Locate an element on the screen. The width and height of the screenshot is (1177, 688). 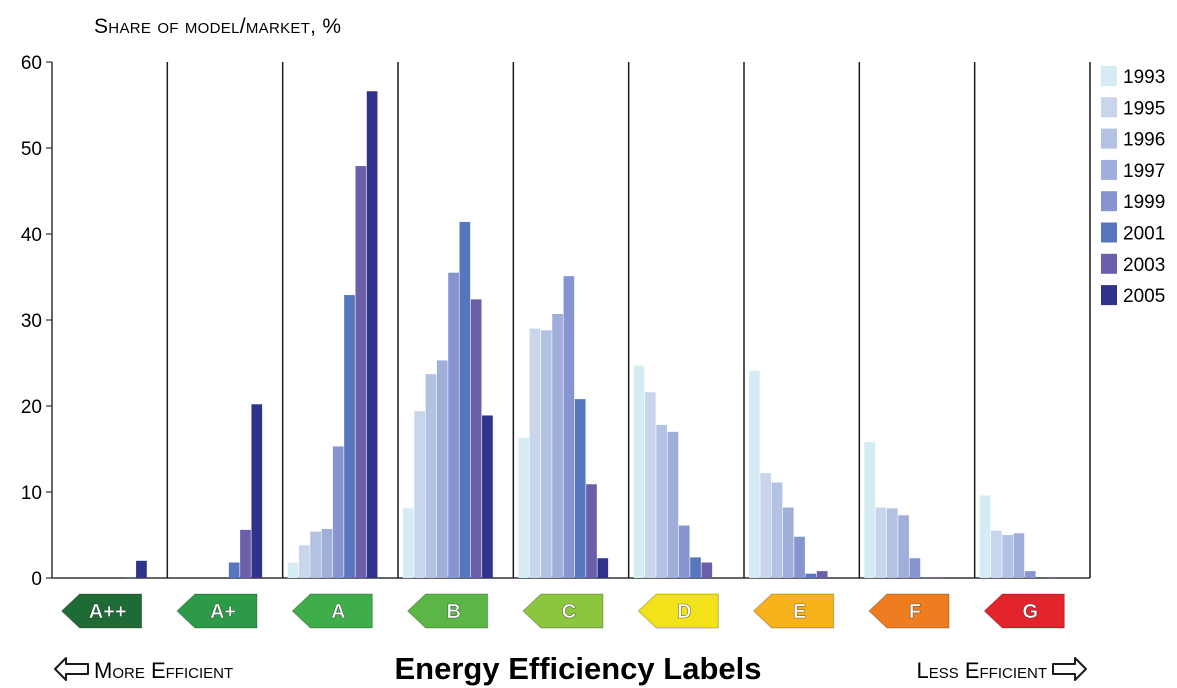
bar-F-2001 is located at coordinates (926, 578).